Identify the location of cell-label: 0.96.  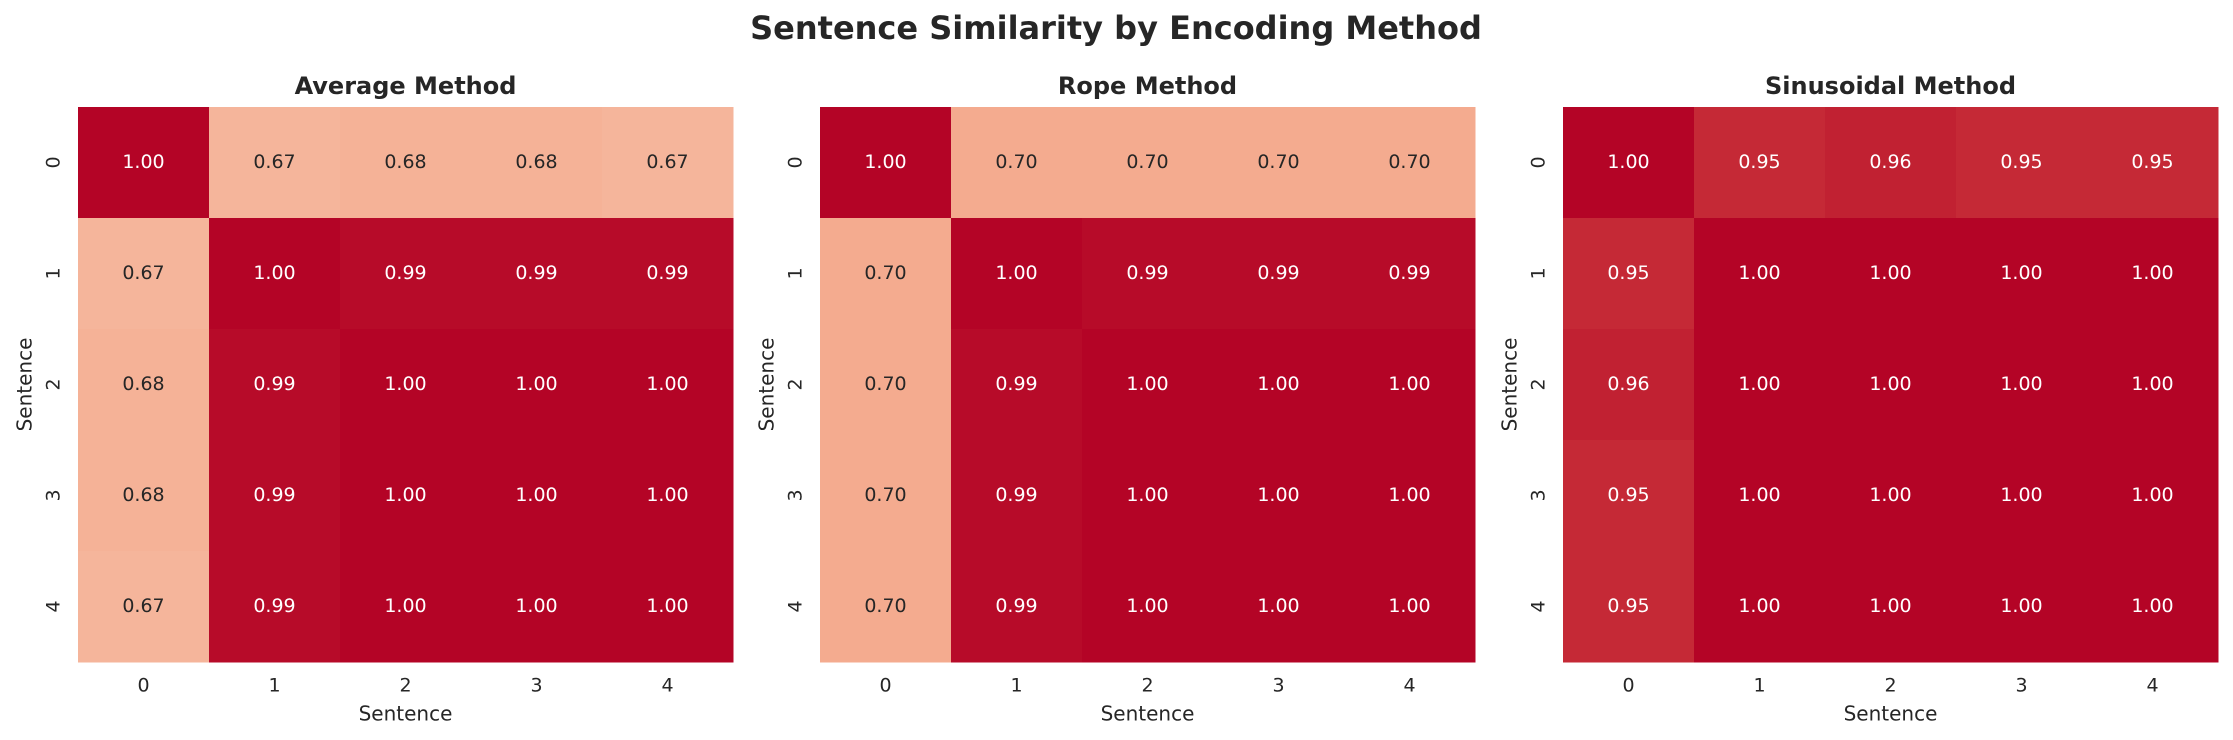
(1628, 384).